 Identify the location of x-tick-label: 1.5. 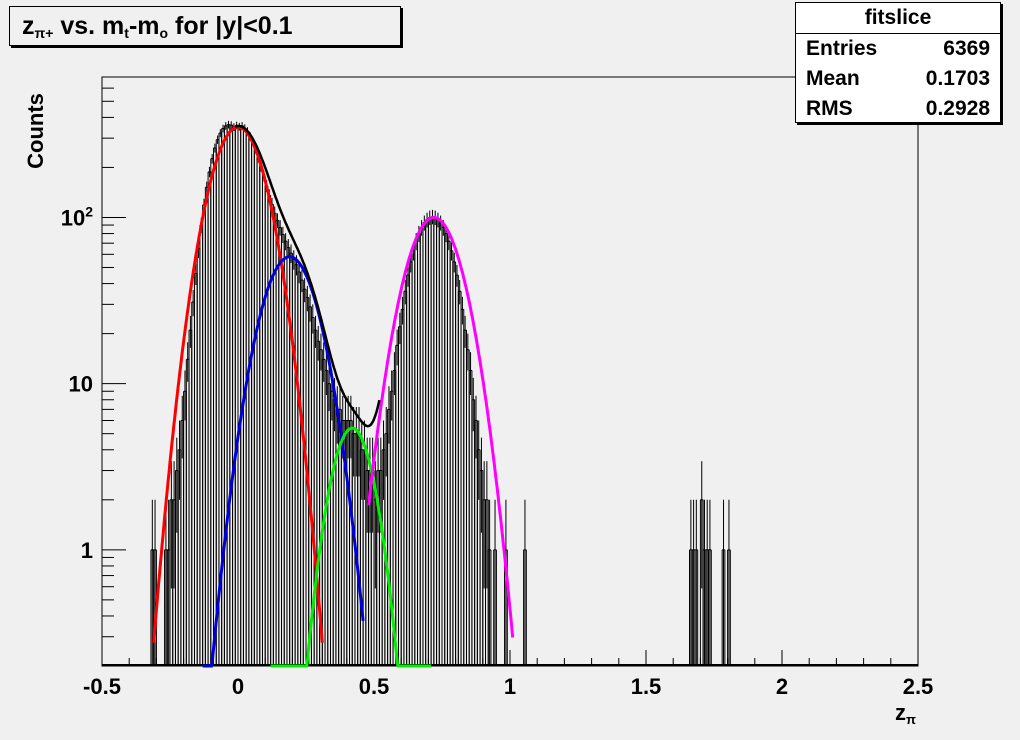
(646, 686).